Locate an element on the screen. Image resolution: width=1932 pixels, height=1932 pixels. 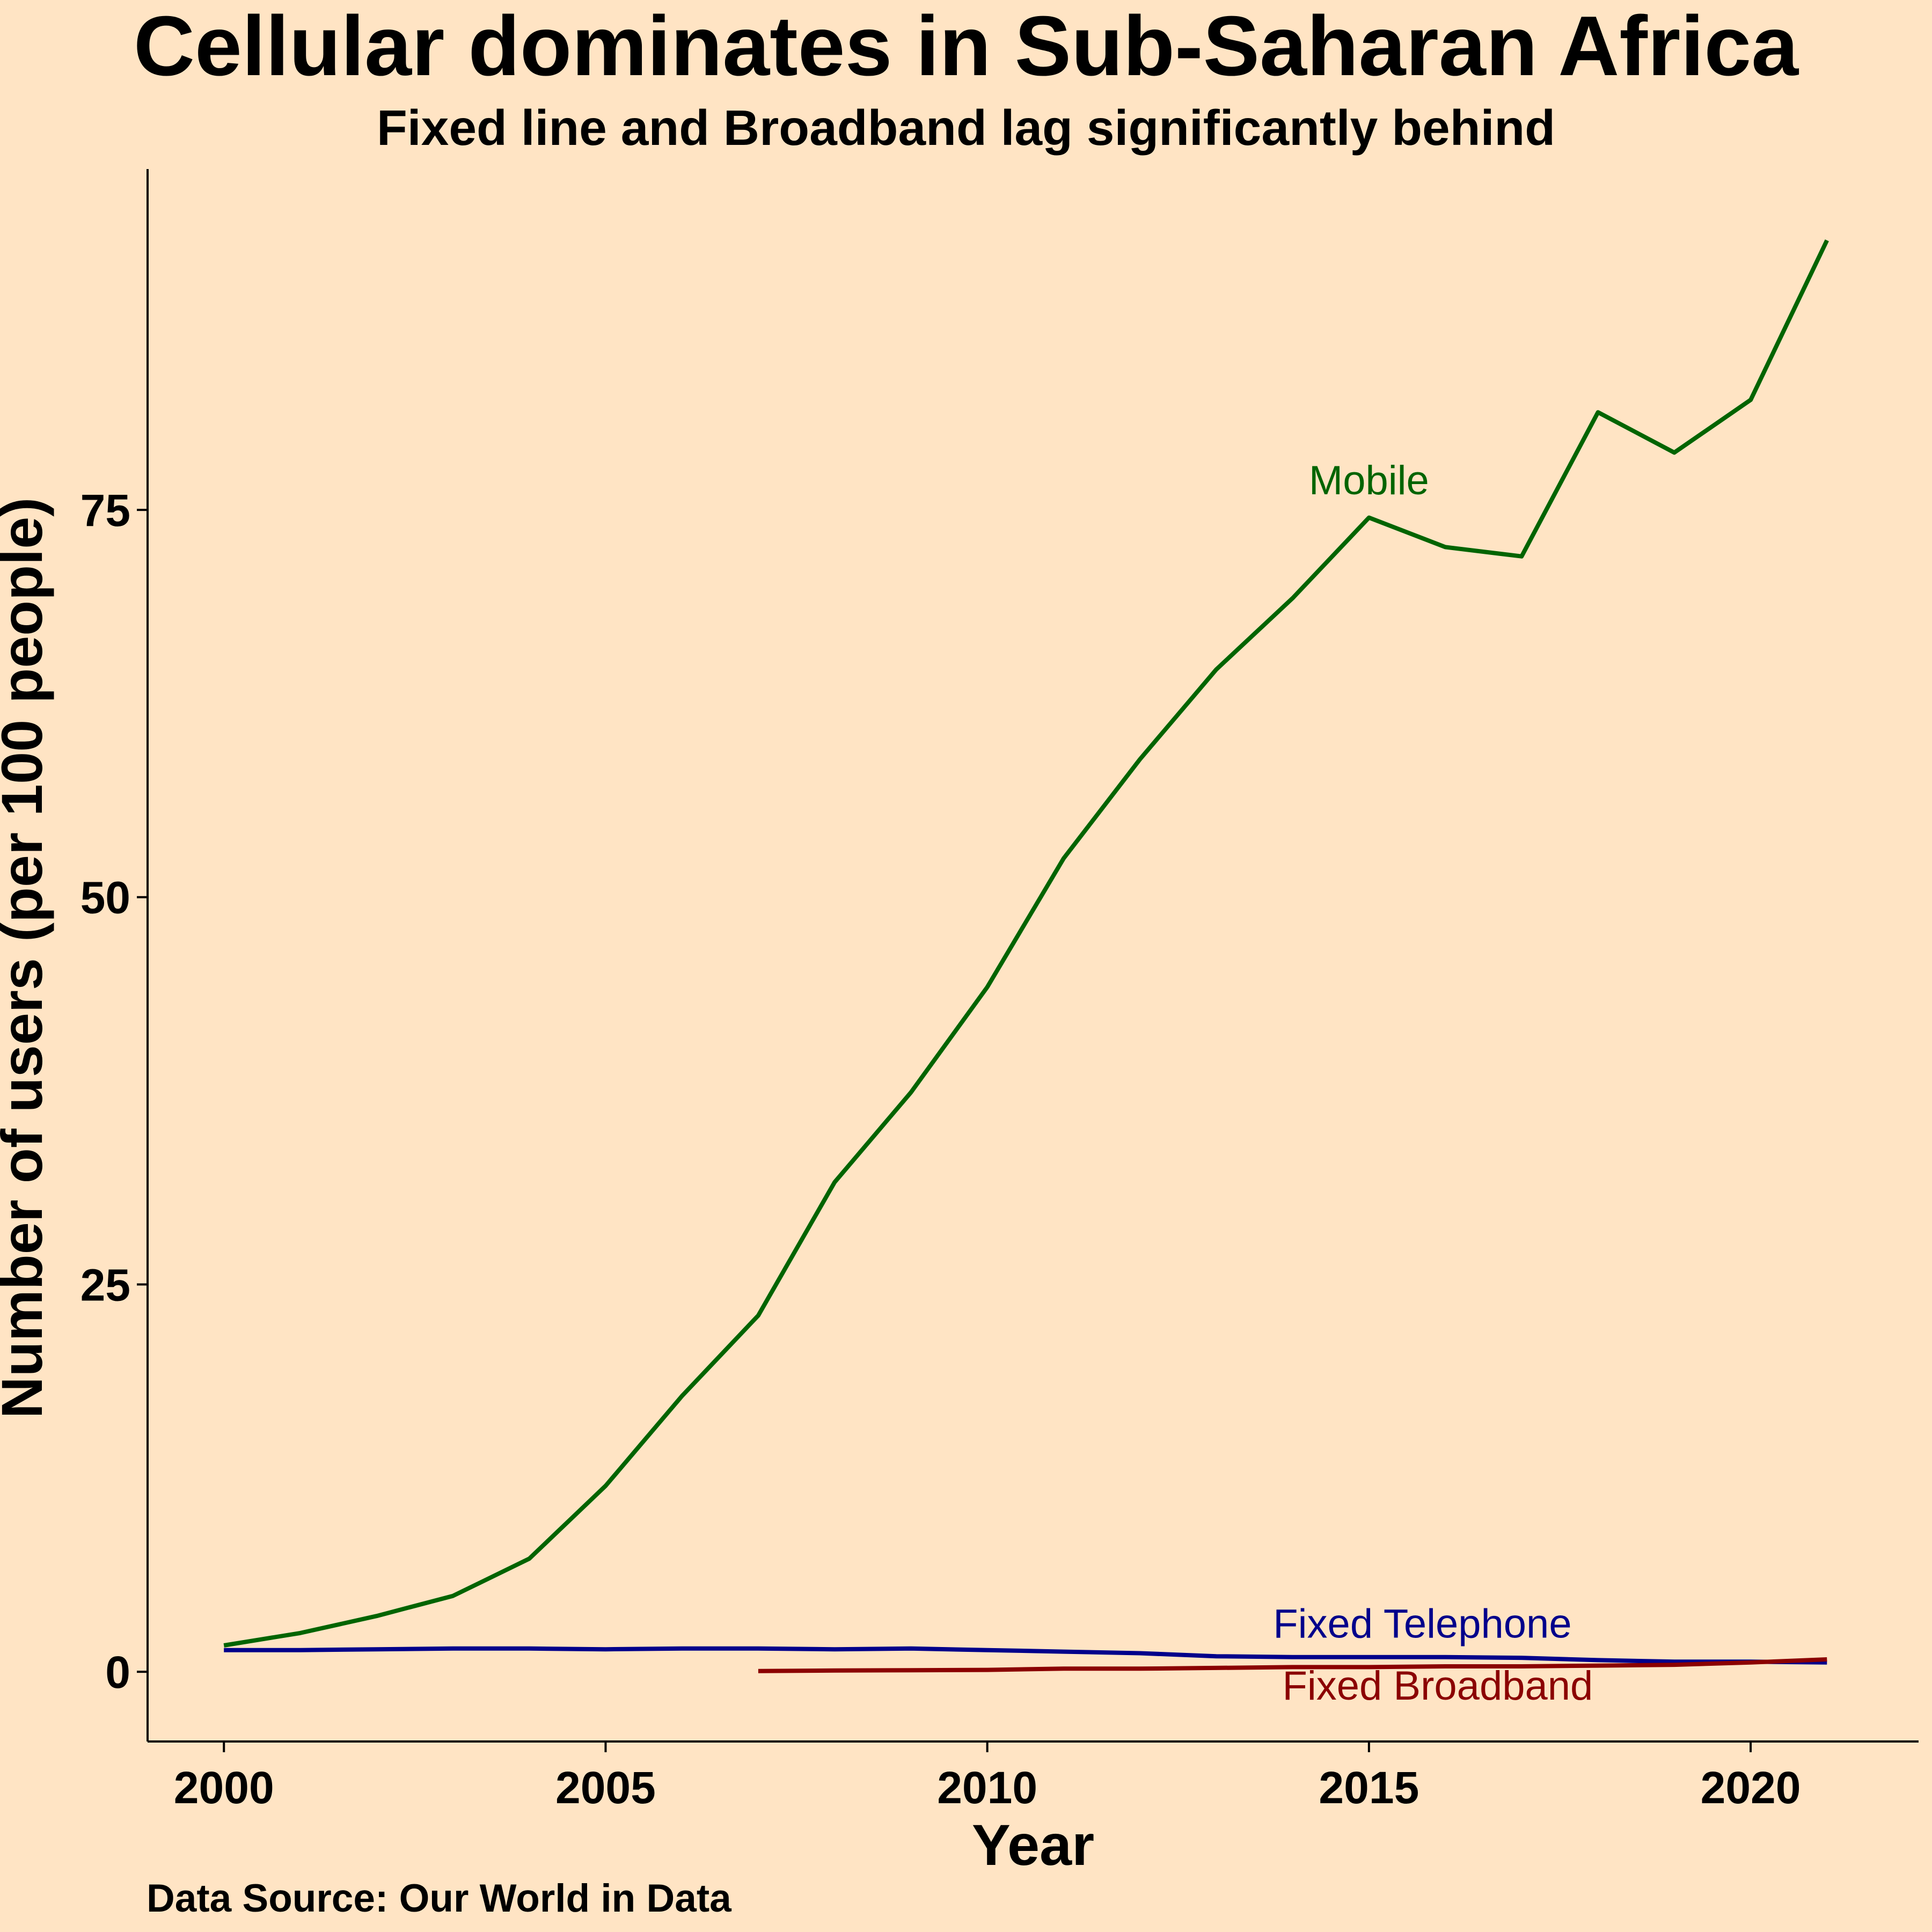
x-axis-title: Year is located at coordinates (1033, 1844).